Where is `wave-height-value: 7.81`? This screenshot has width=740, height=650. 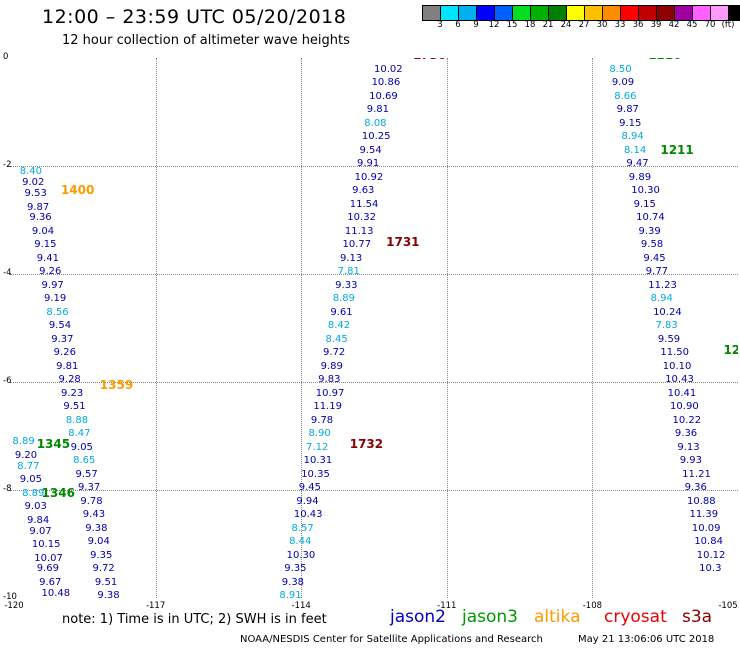
wave-height-value: 7.81 is located at coordinates (348, 272).